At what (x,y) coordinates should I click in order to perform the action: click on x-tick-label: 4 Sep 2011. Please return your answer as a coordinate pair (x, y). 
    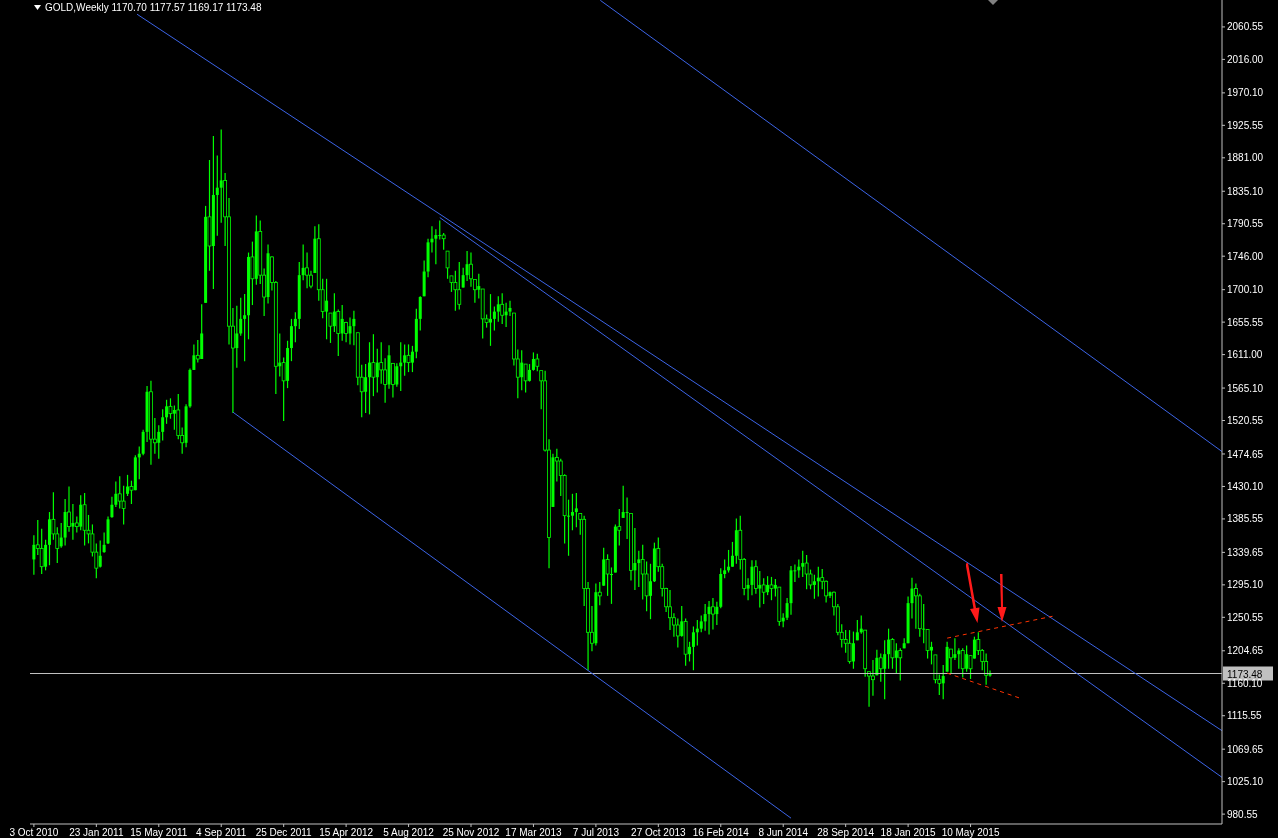
    Looking at the image, I should click on (221, 832).